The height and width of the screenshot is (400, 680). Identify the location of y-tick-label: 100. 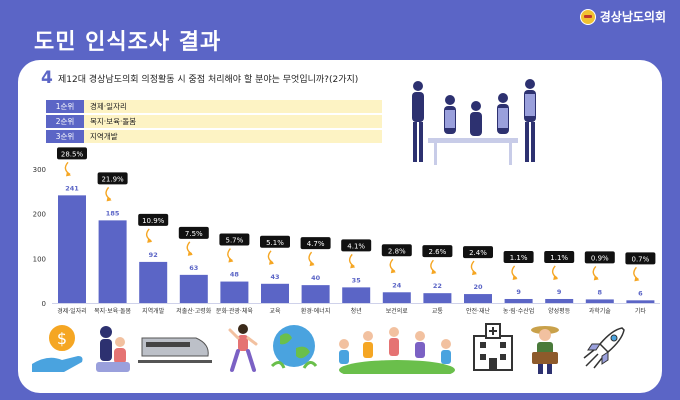
(39, 259).